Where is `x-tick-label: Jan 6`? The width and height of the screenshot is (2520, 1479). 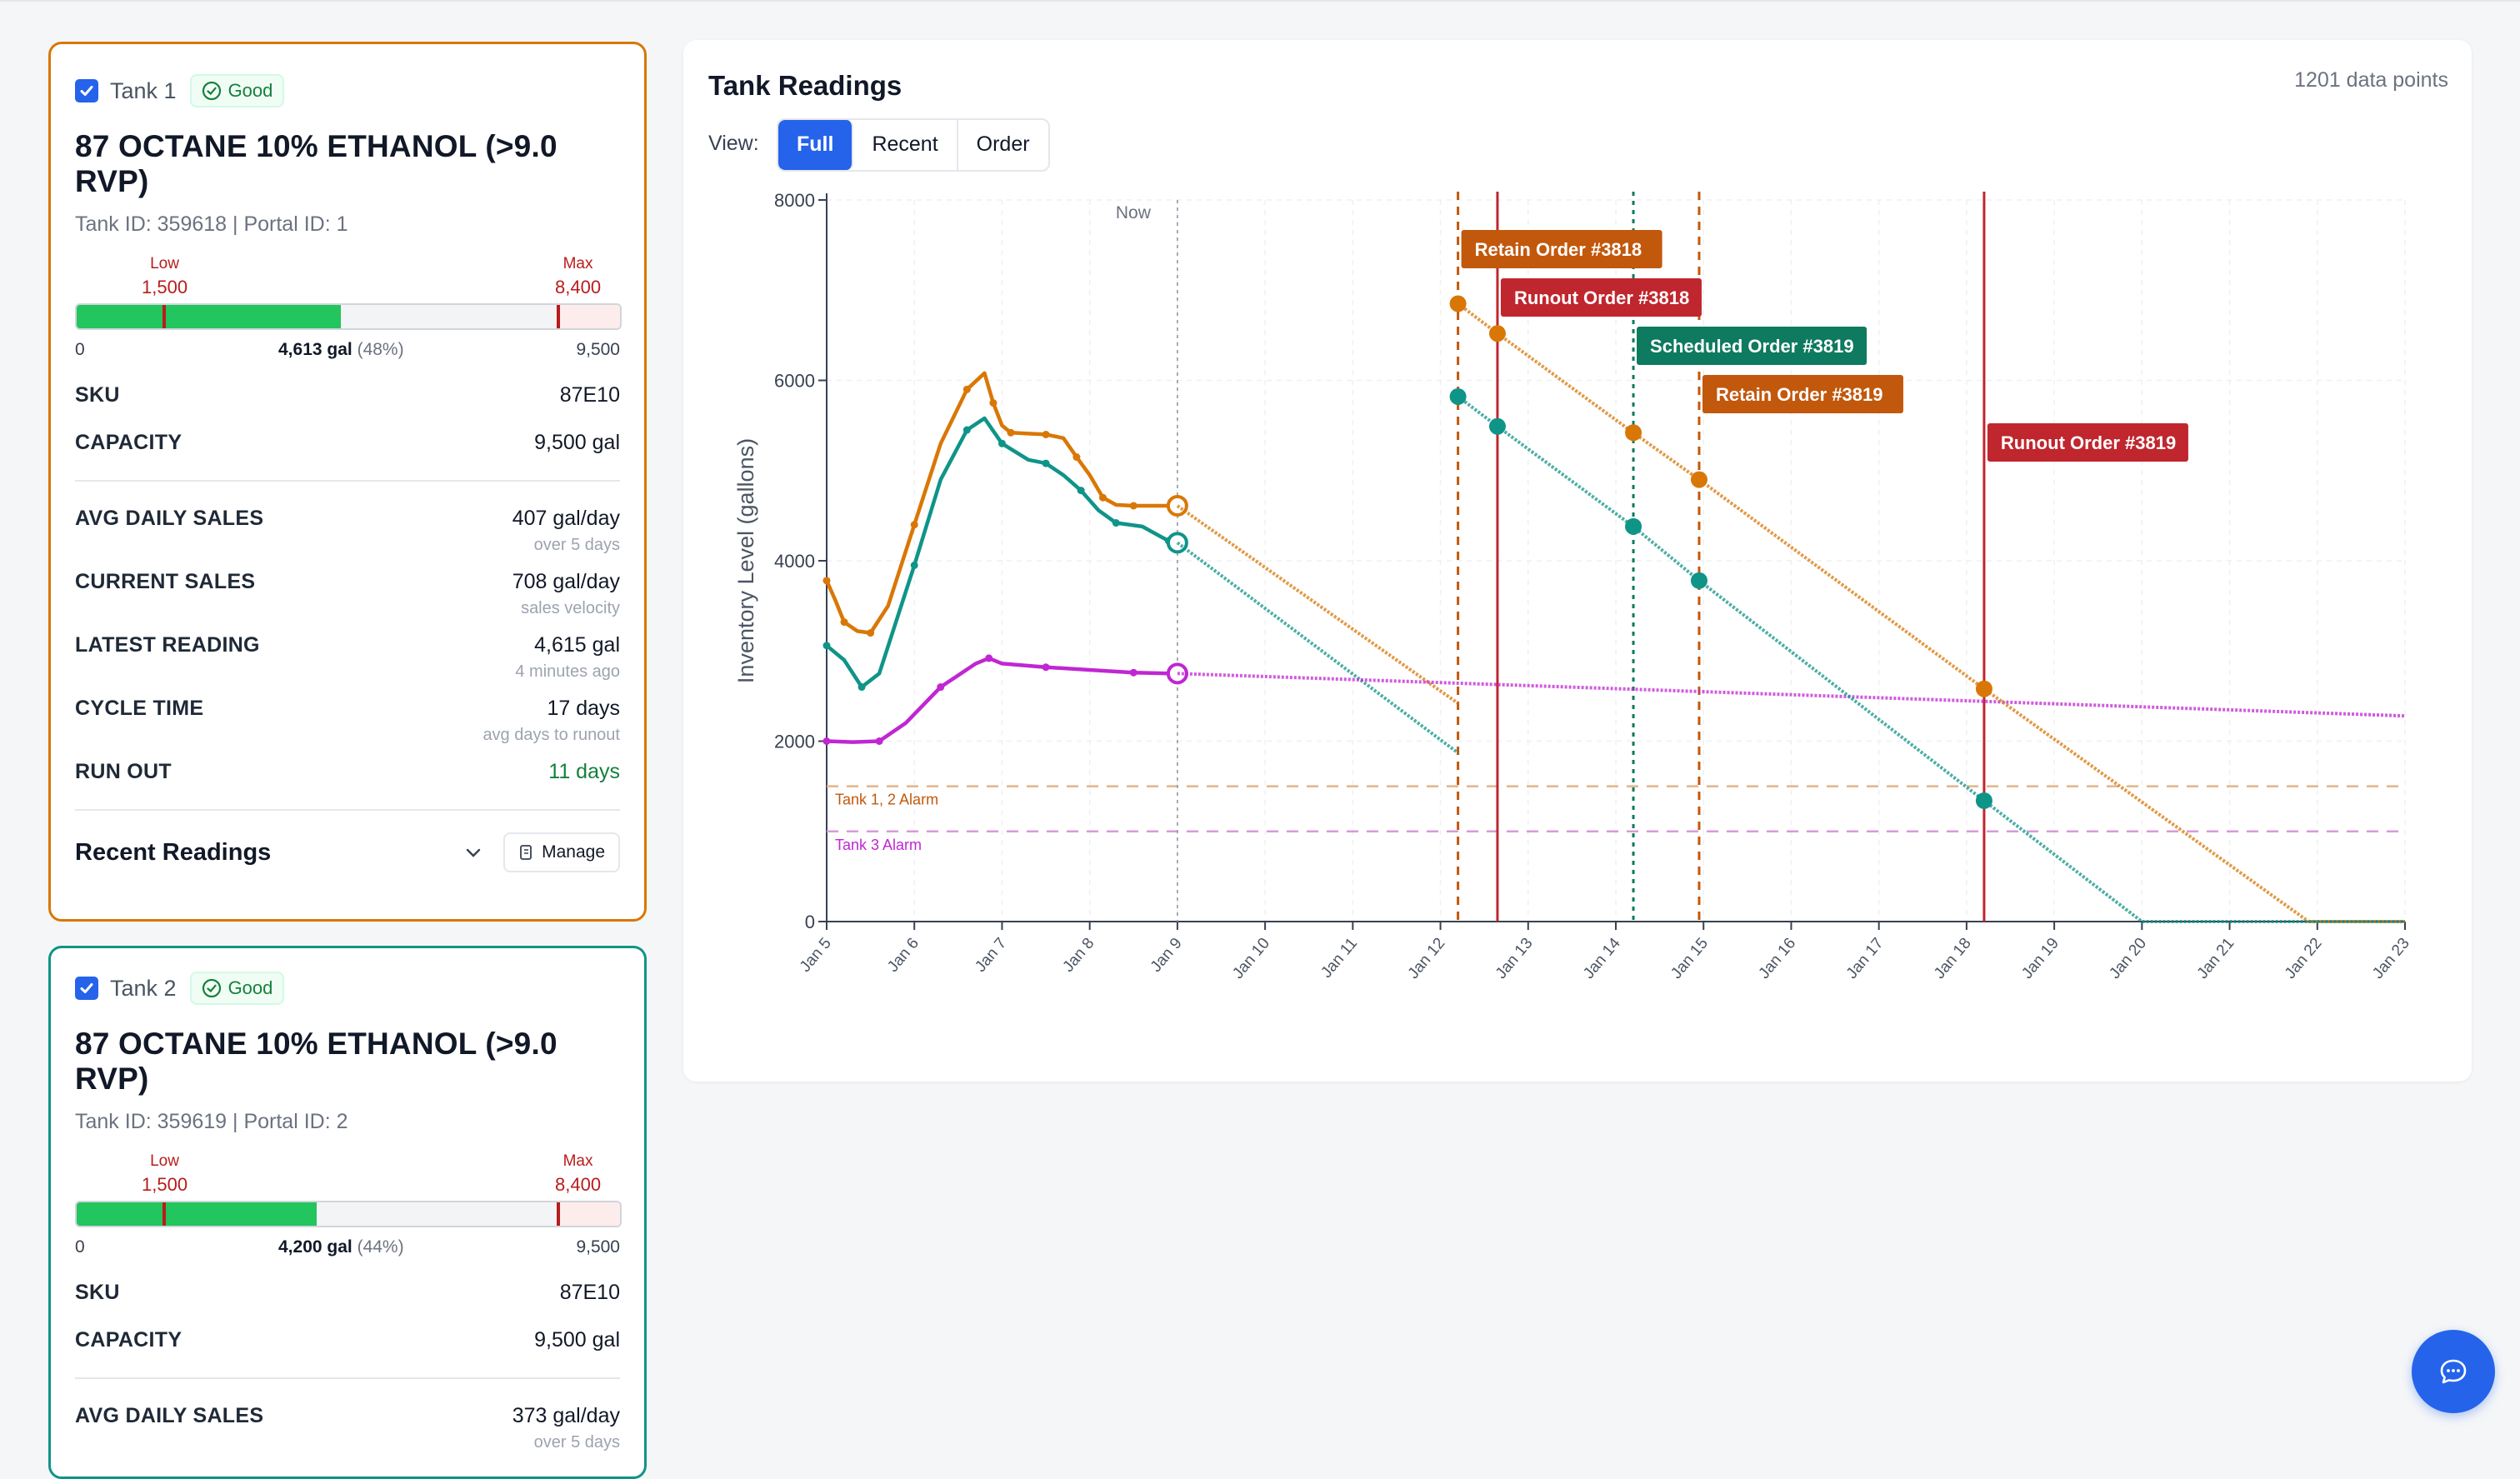 x-tick-label: Jan 6 is located at coordinates (903, 956).